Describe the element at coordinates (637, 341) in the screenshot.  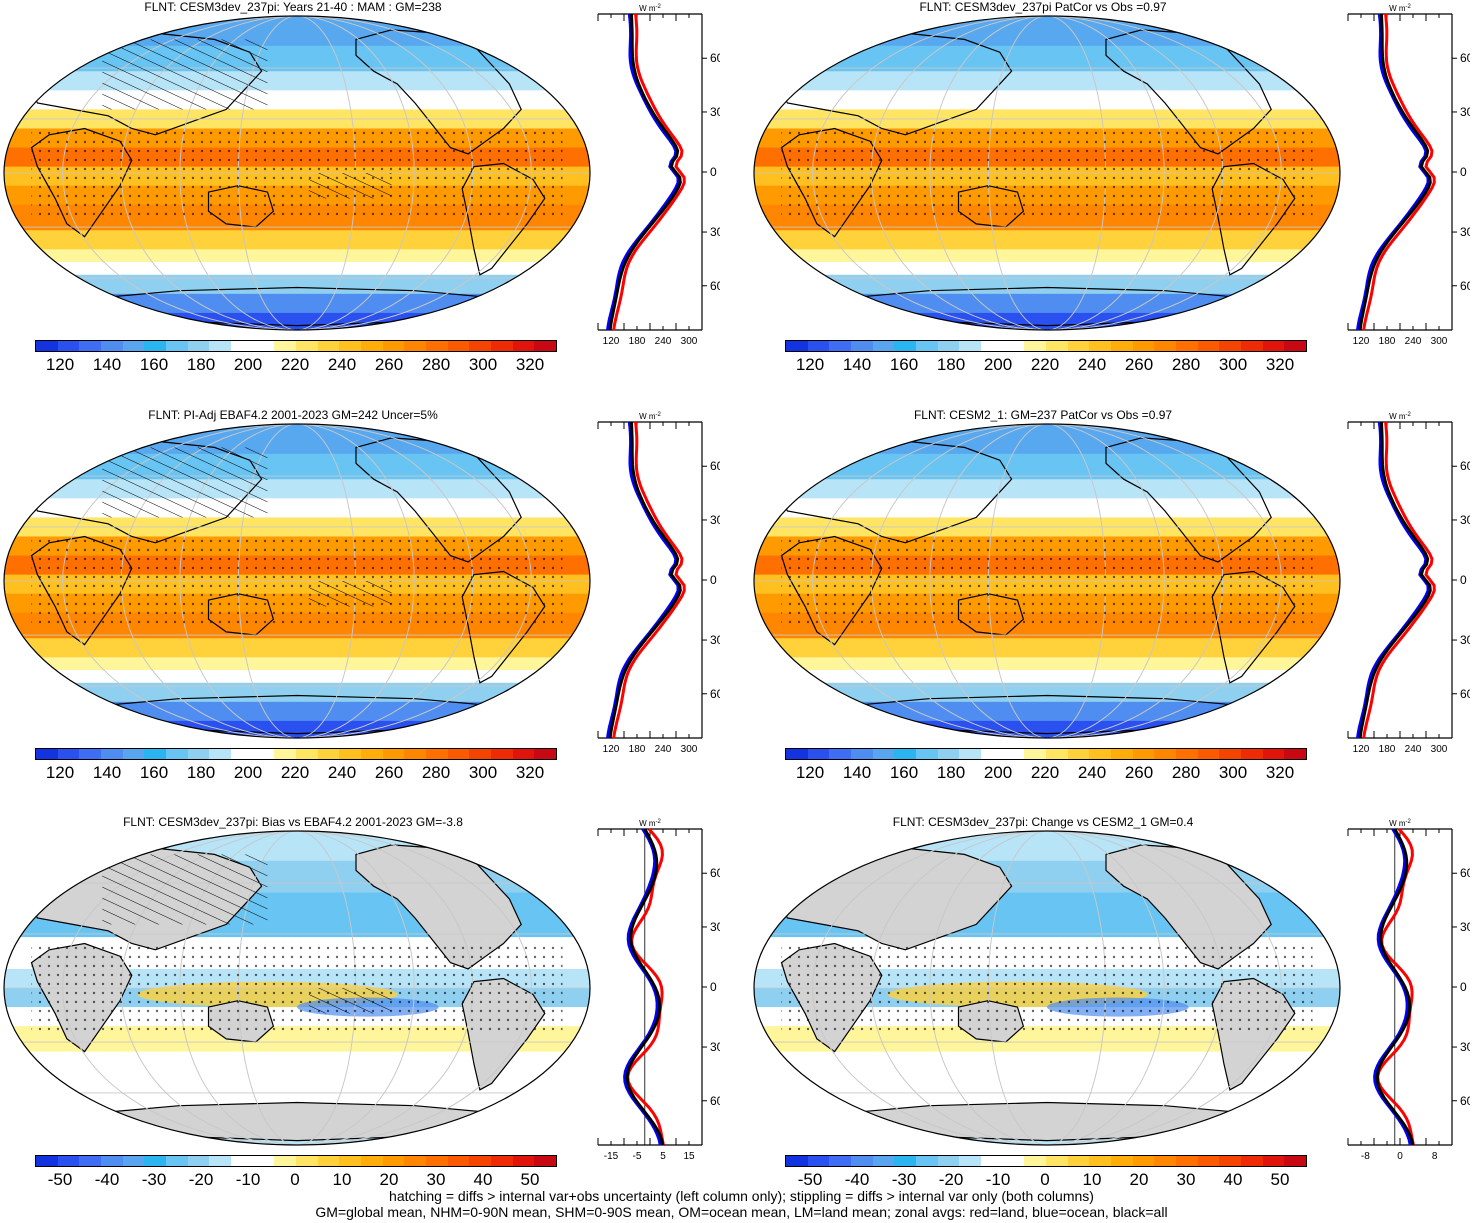
I see `zonal-tick-label: 180` at that location.